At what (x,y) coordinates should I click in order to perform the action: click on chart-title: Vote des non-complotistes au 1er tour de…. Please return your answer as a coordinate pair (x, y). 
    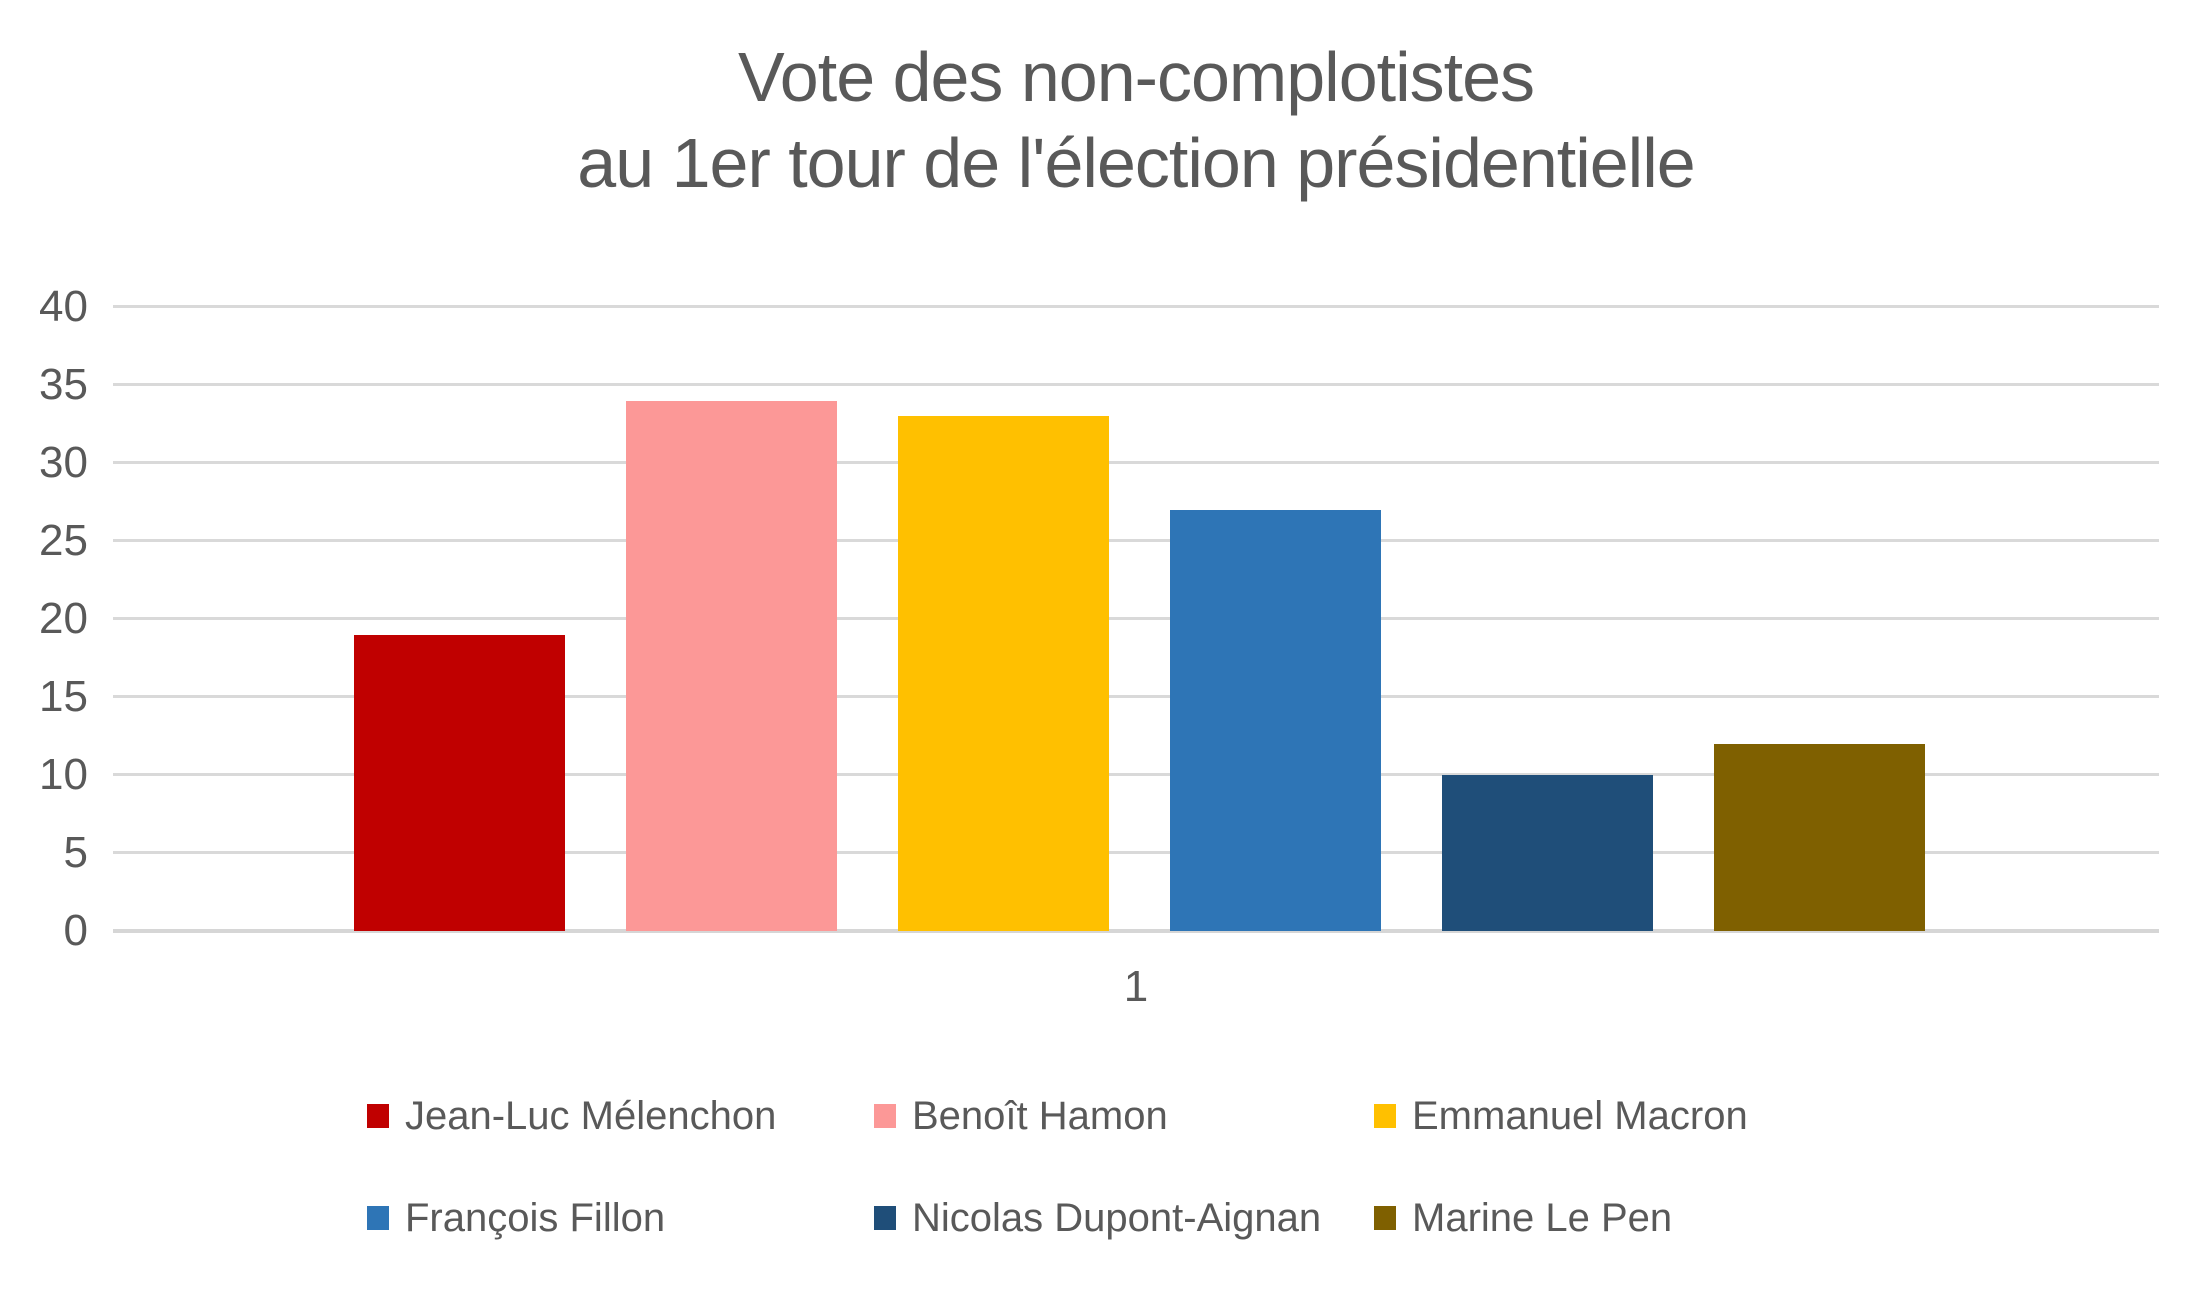
    Looking at the image, I should click on (1136, 120).